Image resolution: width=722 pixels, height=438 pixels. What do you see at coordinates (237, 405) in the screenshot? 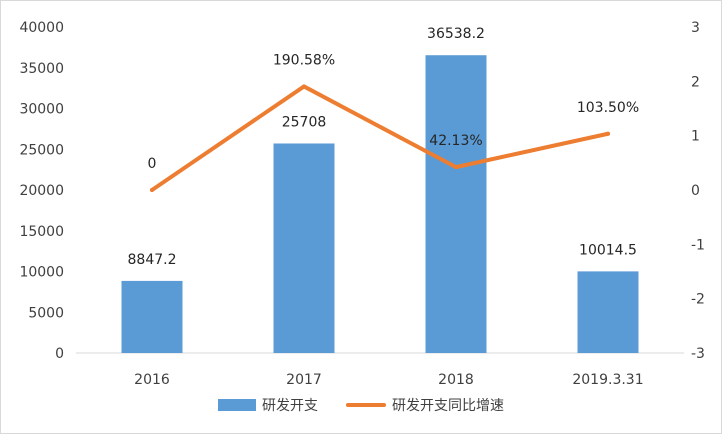
I see `legend-bar-swatch` at bounding box center [237, 405].